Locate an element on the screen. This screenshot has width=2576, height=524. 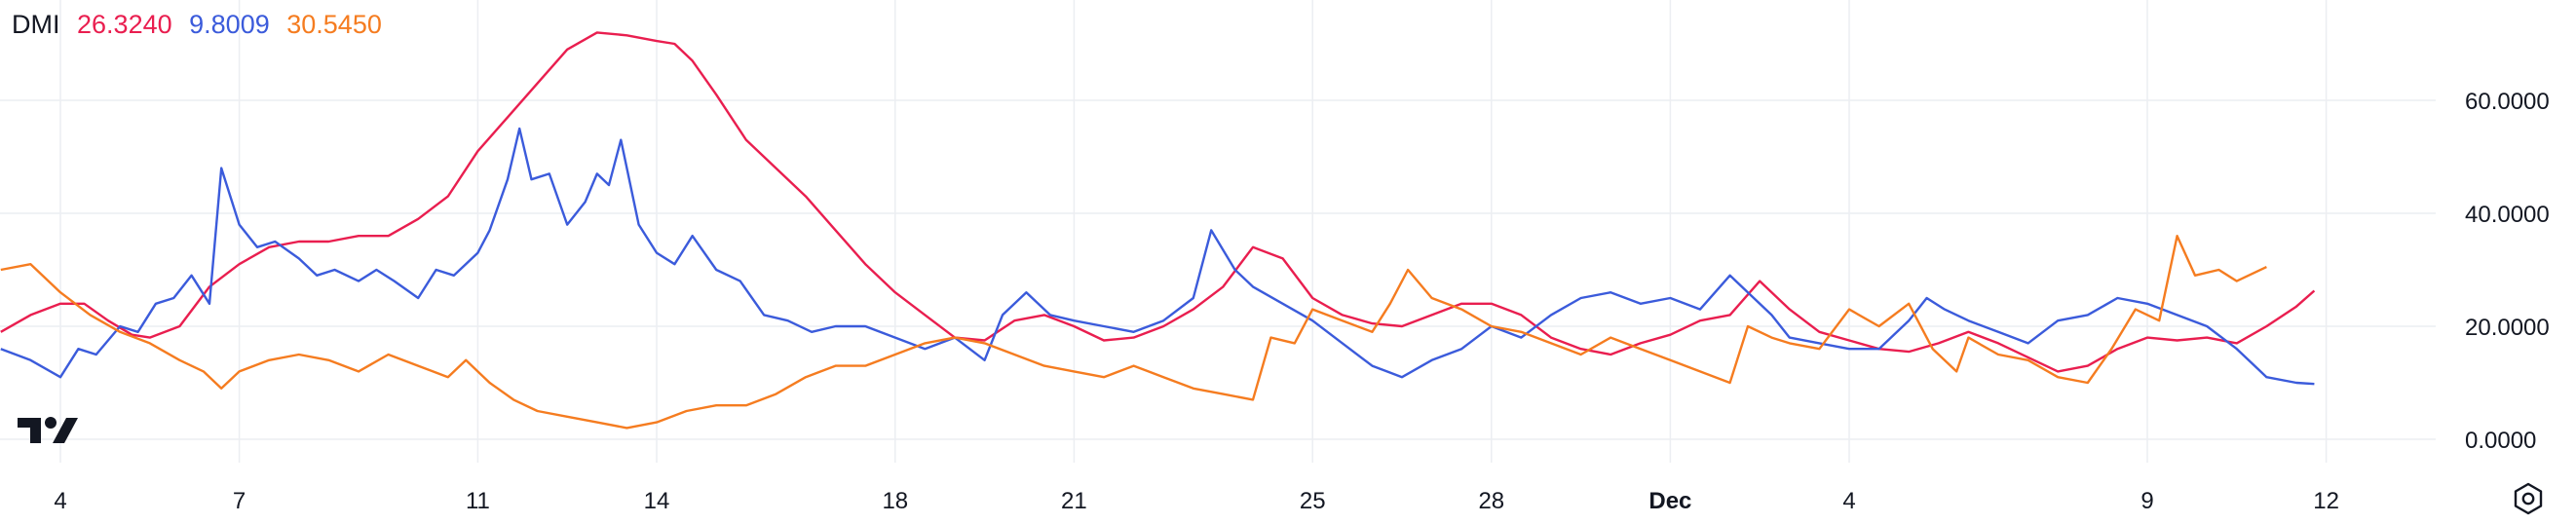
x-tick-label: 7 is located at coordinates (239, 501).